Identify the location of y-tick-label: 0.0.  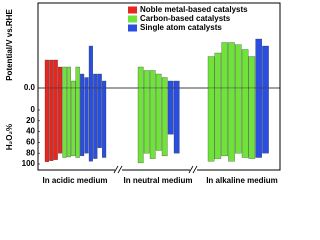
(30, 87).